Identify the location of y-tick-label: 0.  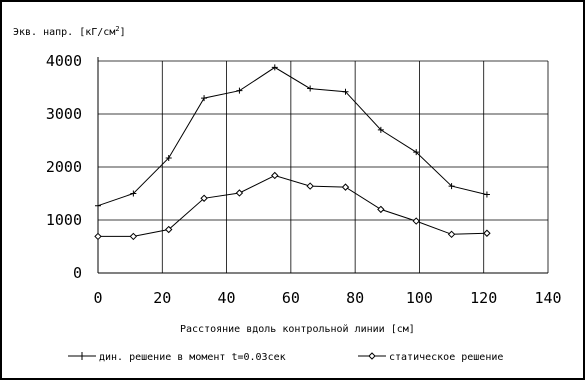
(77, 273).